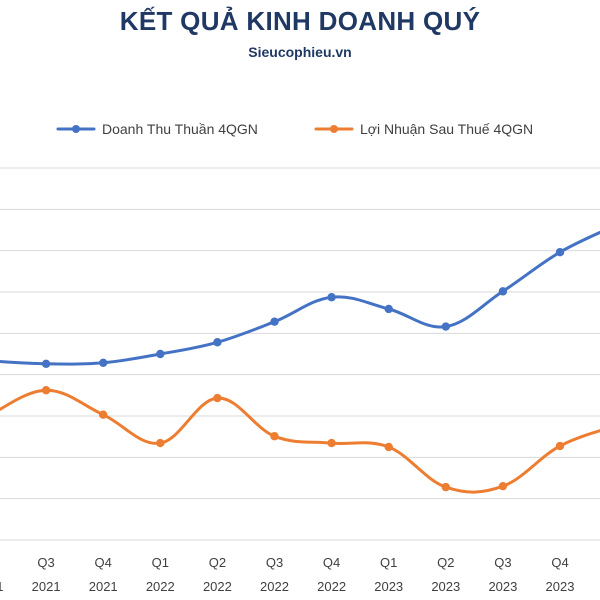 The height and width of the screenshot is (600, 600). What do you see at coordinates (76, 129) in the screenshot?
I see `legend-marker-revenue` at bounding box center [76, 129].